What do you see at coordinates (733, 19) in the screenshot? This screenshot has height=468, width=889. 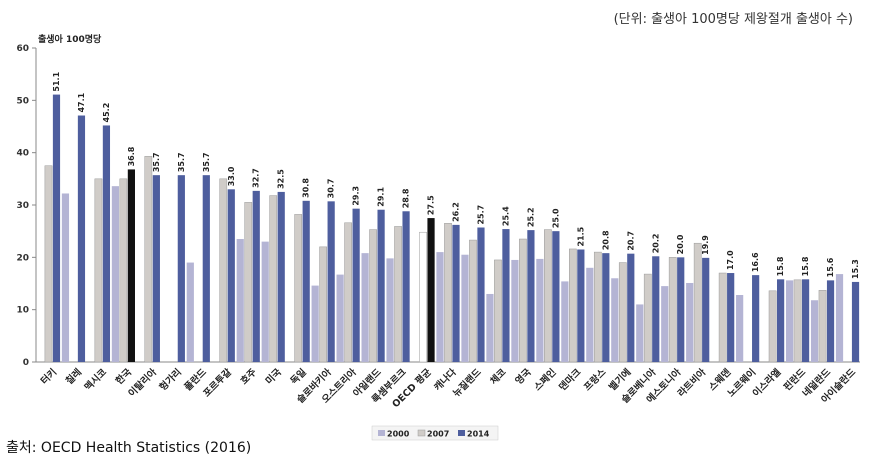 I see `unit-note: (단위: 출생아 100명당 제왕절개 출생아 수)` at bounding box center [733, 19].